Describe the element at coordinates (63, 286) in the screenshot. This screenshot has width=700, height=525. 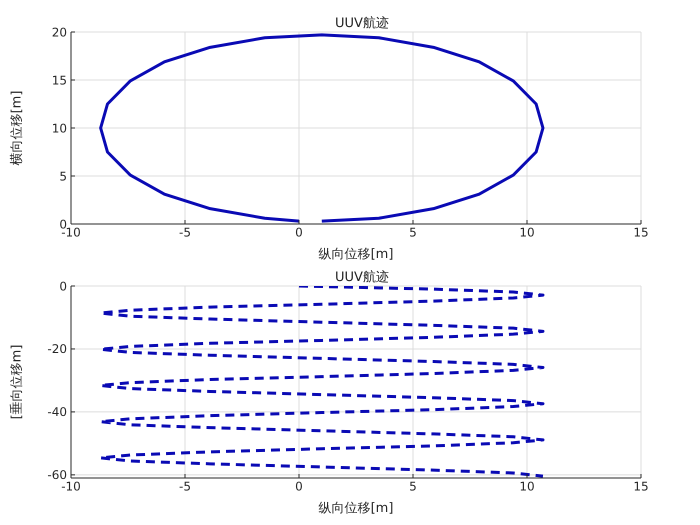
I see `y-tick-label: 0` at that location.